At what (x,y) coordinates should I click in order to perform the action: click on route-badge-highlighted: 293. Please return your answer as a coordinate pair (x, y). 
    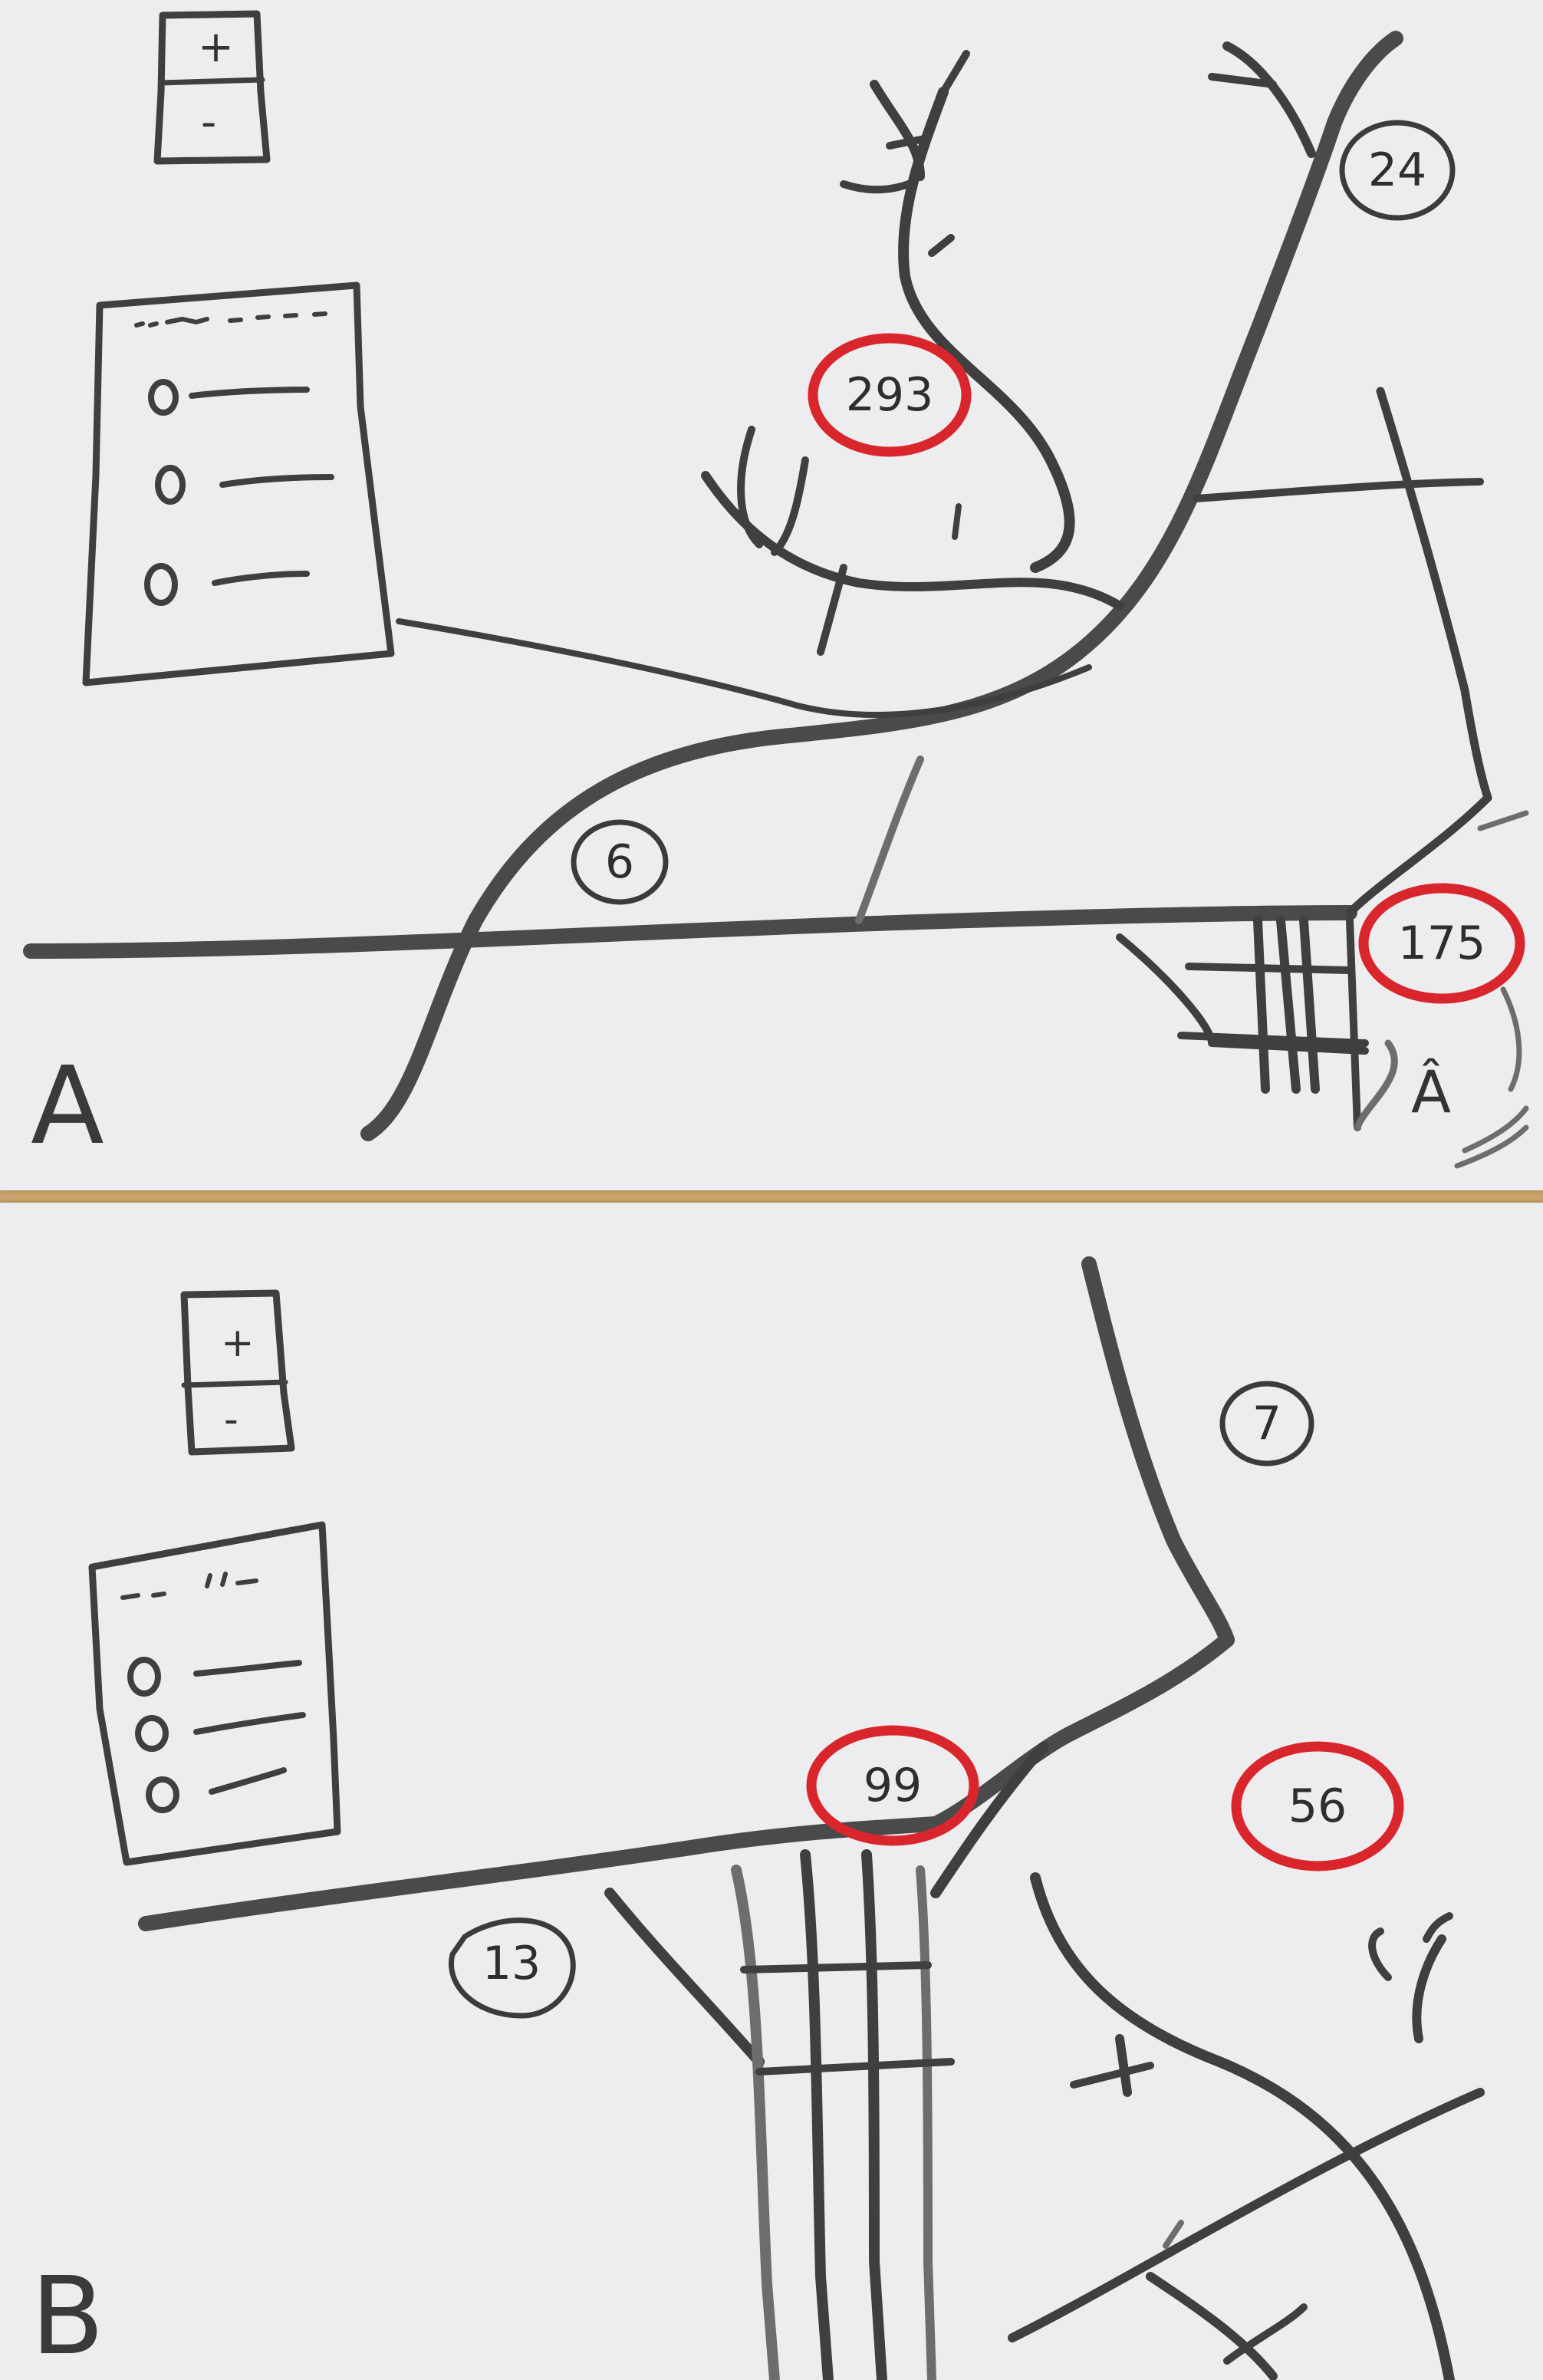
    Looking at the image, I should click on (890, 395).